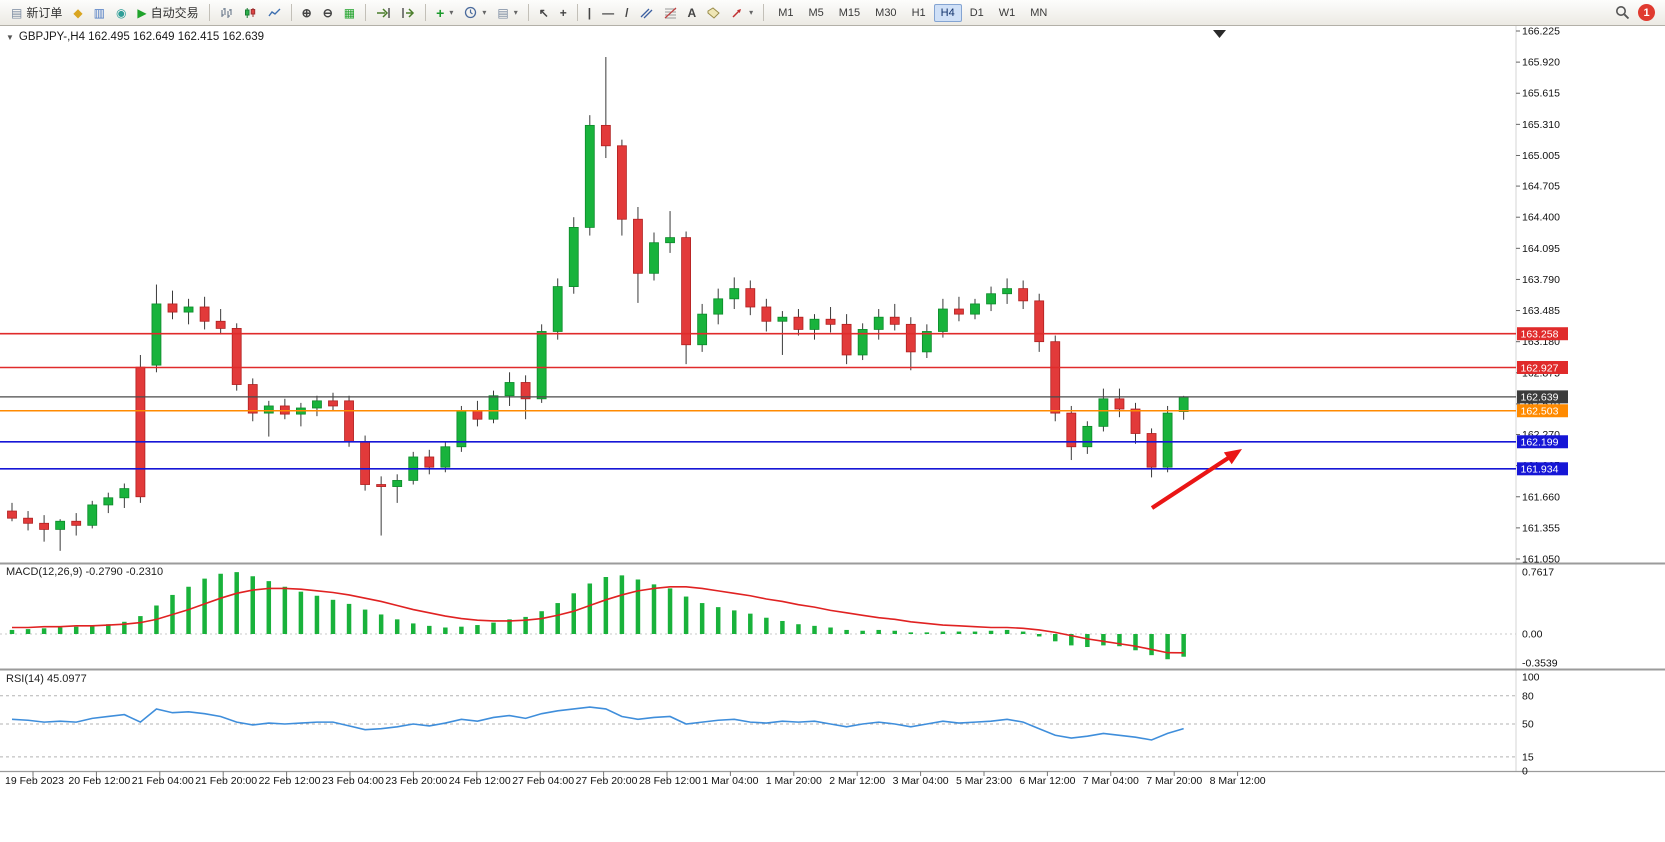 The image size is (1665, 842). What do you see at coordinates (10, 37) in the screenshot?
I see `symbol-dropdown-icon: ▼` at bounding box center [10, 37].